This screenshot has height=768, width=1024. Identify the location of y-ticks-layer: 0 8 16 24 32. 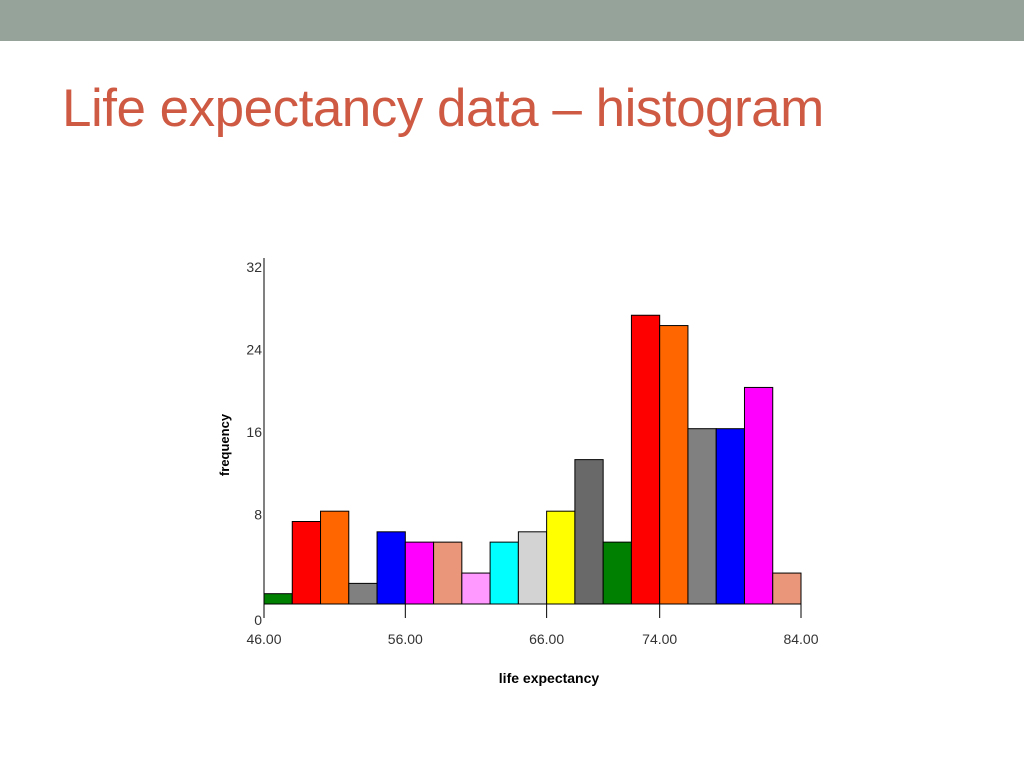
(254, 443).